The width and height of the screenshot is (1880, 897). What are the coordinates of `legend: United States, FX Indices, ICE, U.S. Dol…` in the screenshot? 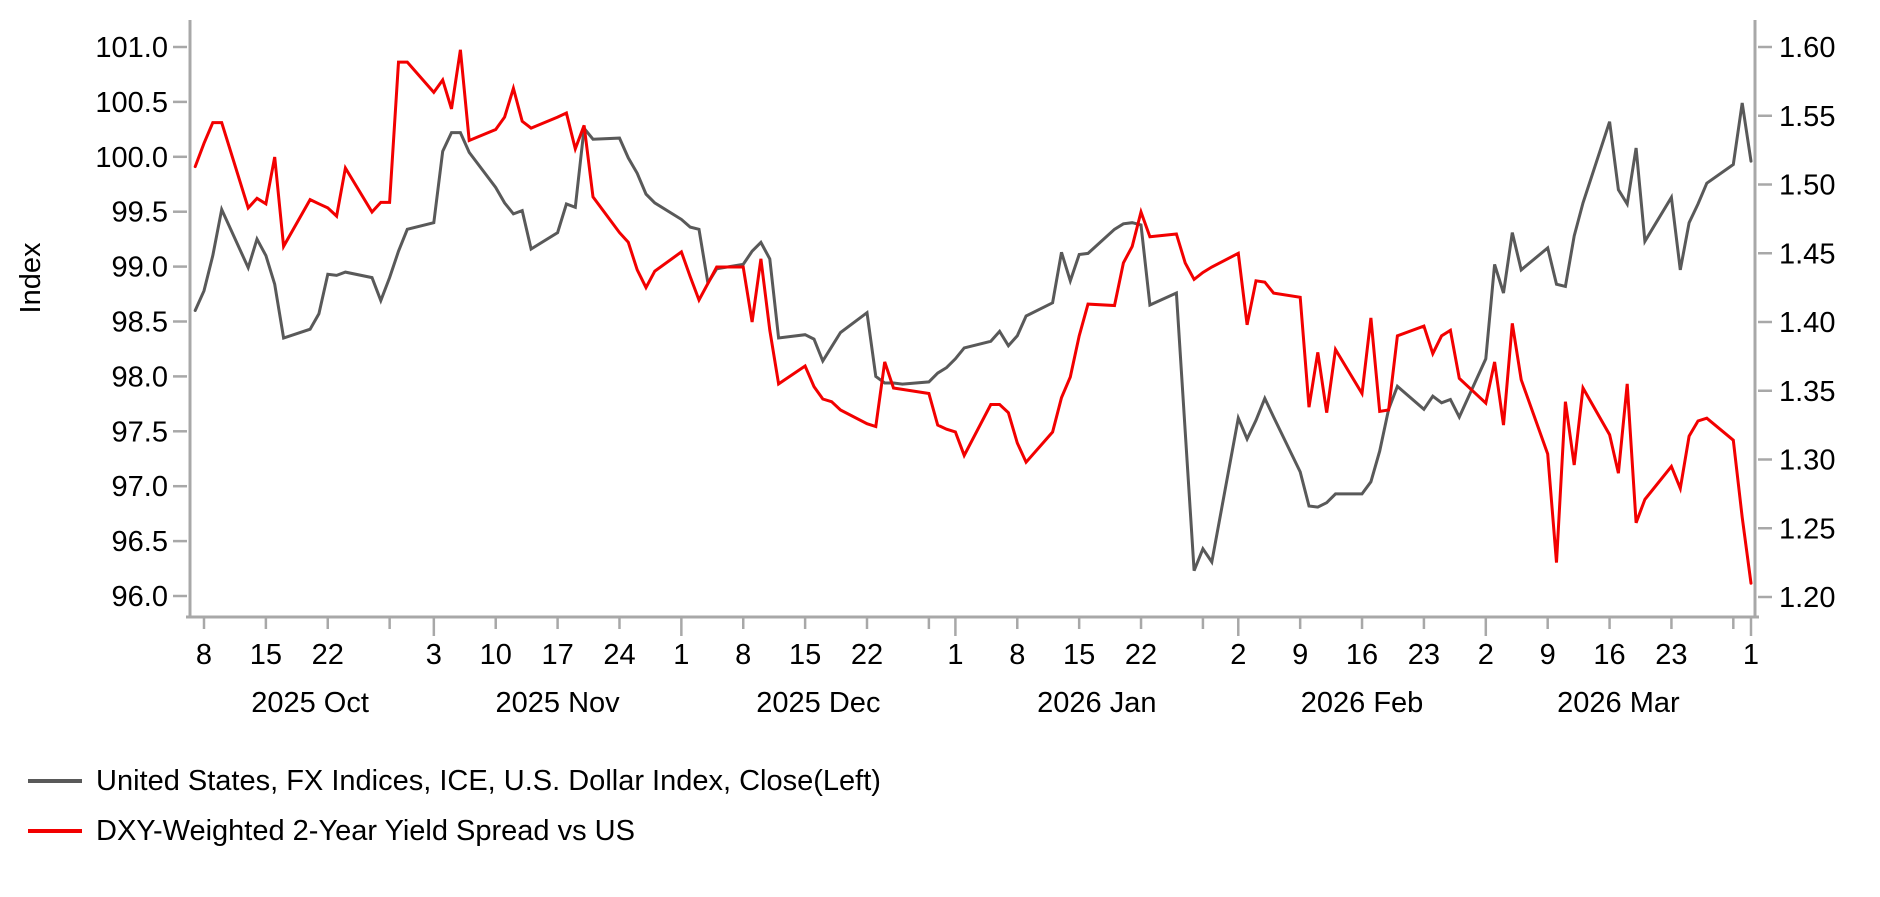 It's located at (454, 806).